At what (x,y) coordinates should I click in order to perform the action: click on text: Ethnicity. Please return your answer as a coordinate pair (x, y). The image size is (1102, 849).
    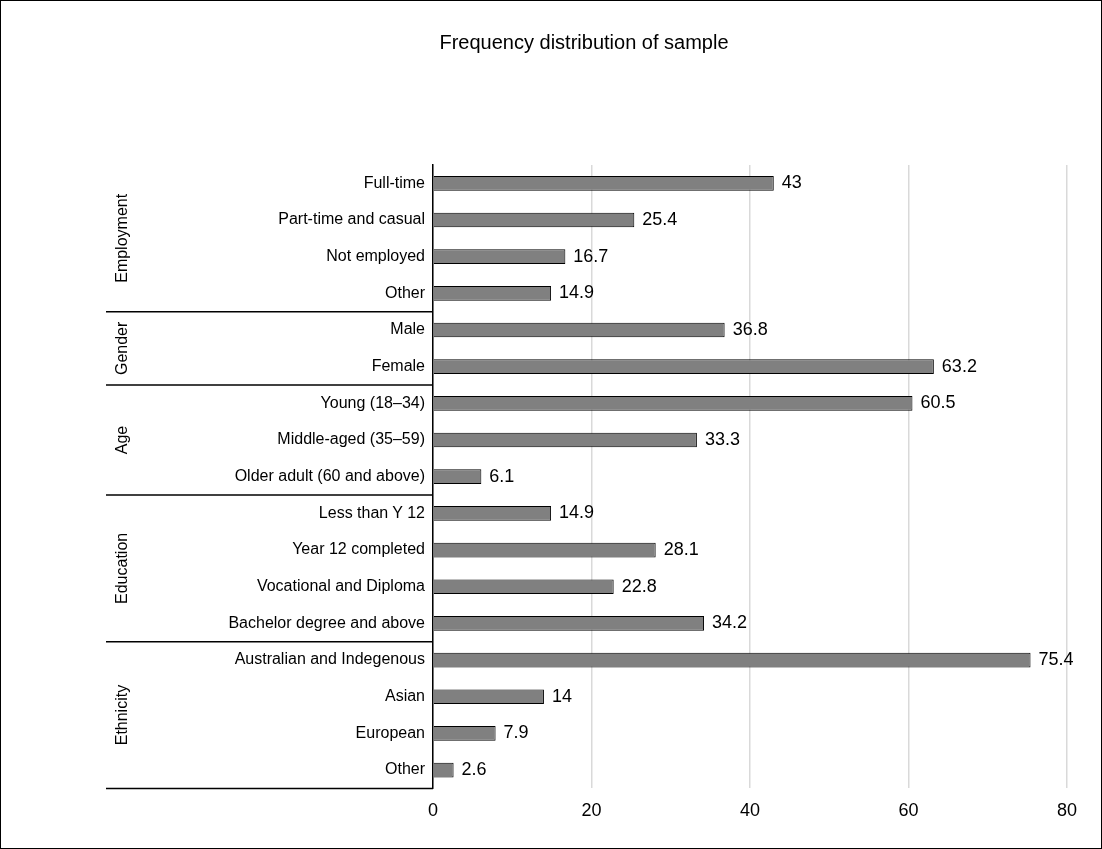
    Looking at the image, I should click on (122, 715).